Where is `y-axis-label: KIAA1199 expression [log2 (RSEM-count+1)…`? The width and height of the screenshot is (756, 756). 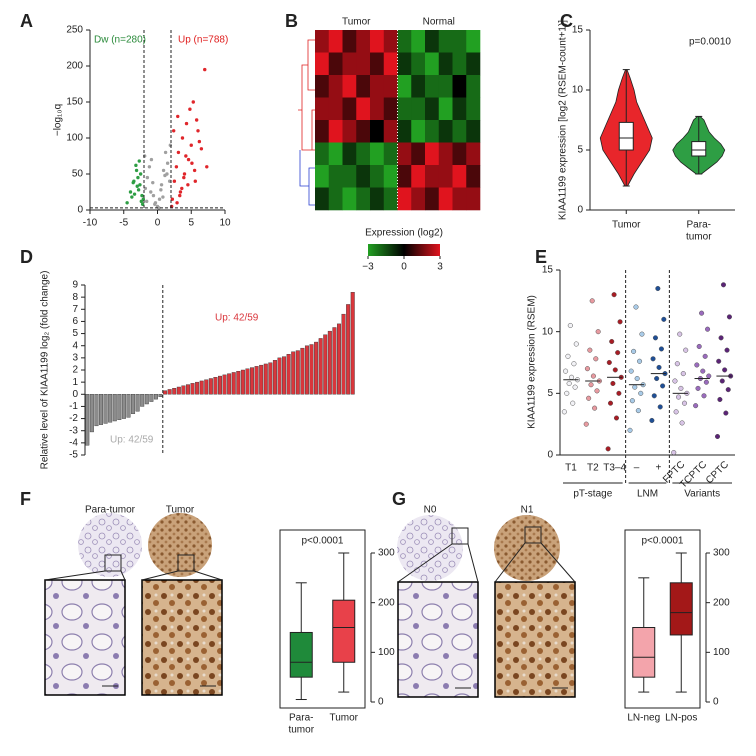
y-axis-label: KIAA1199 expression [log2 (RSEM-count+1)… is located at coordinates (563, 120).